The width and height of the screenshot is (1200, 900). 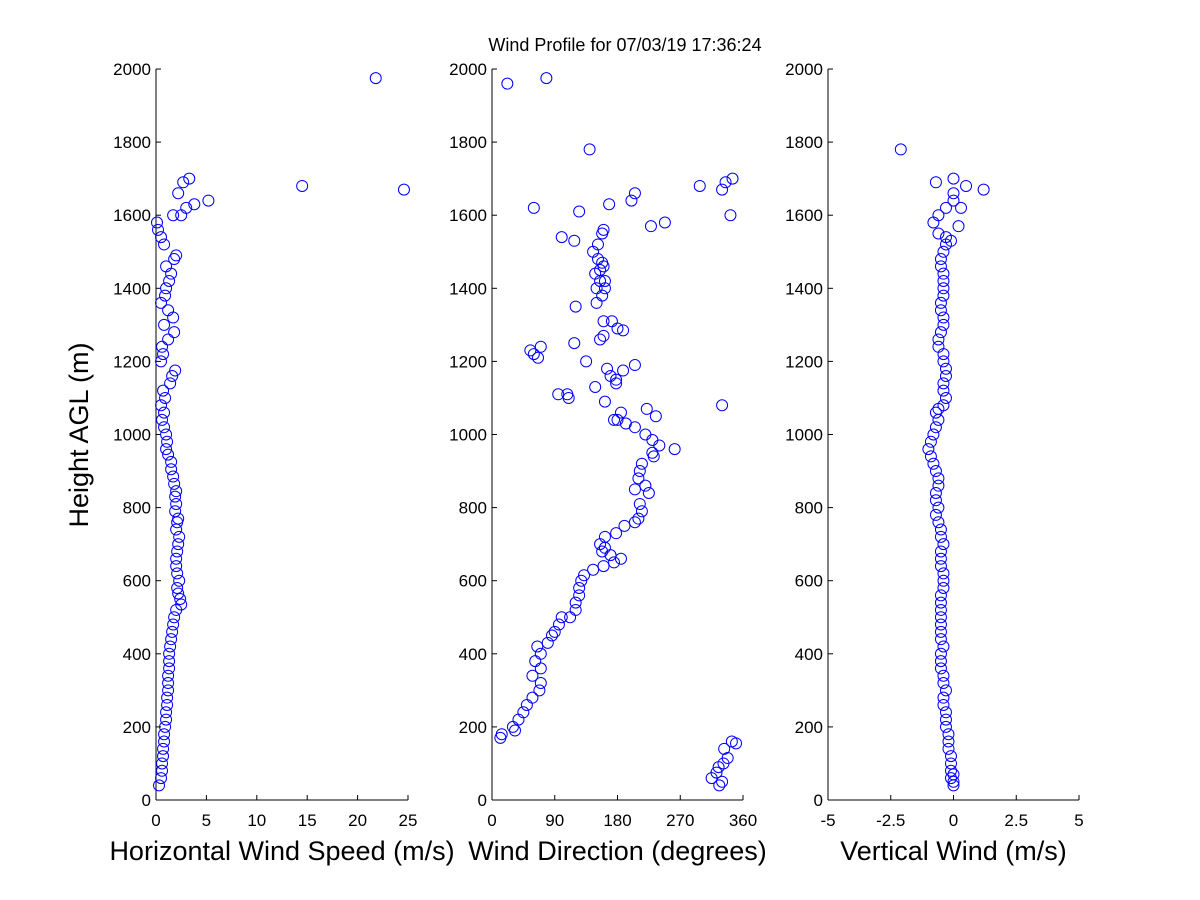 What do you see at coordinates (137, 727) in the screenshot?
I see `y-tick-label: 200` at bounding box center [137, 727].